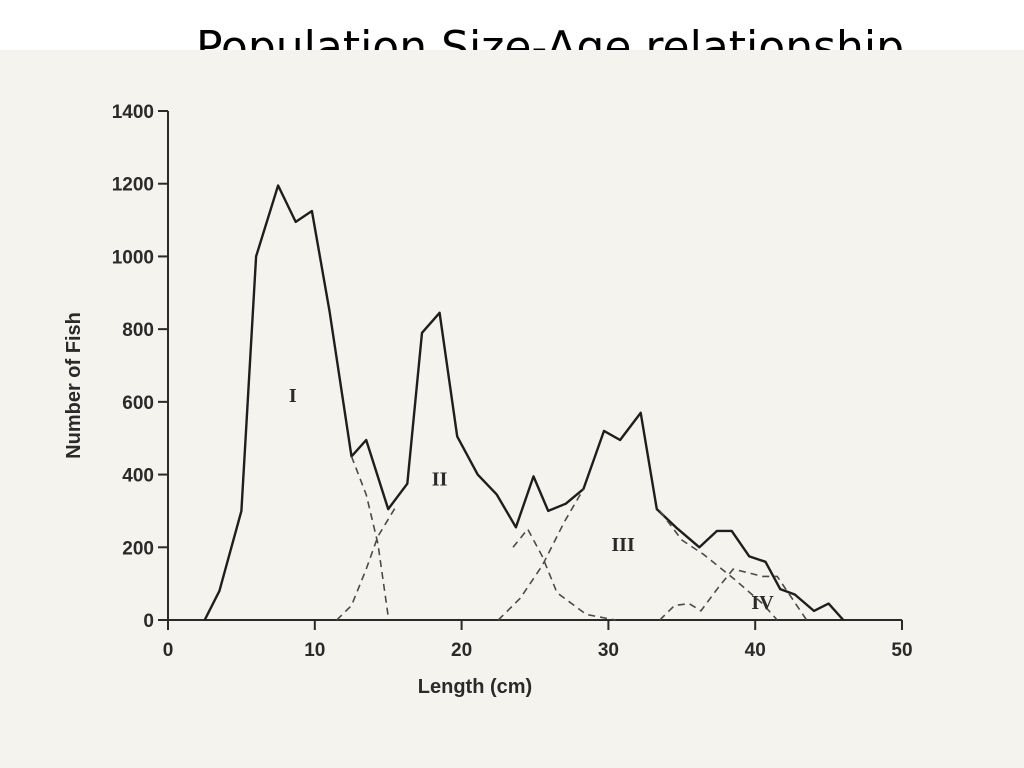 Image resolution: width=1024 pixels, height=768 pixels. I want to click on x-tick-label: 40, so click(755, 650).